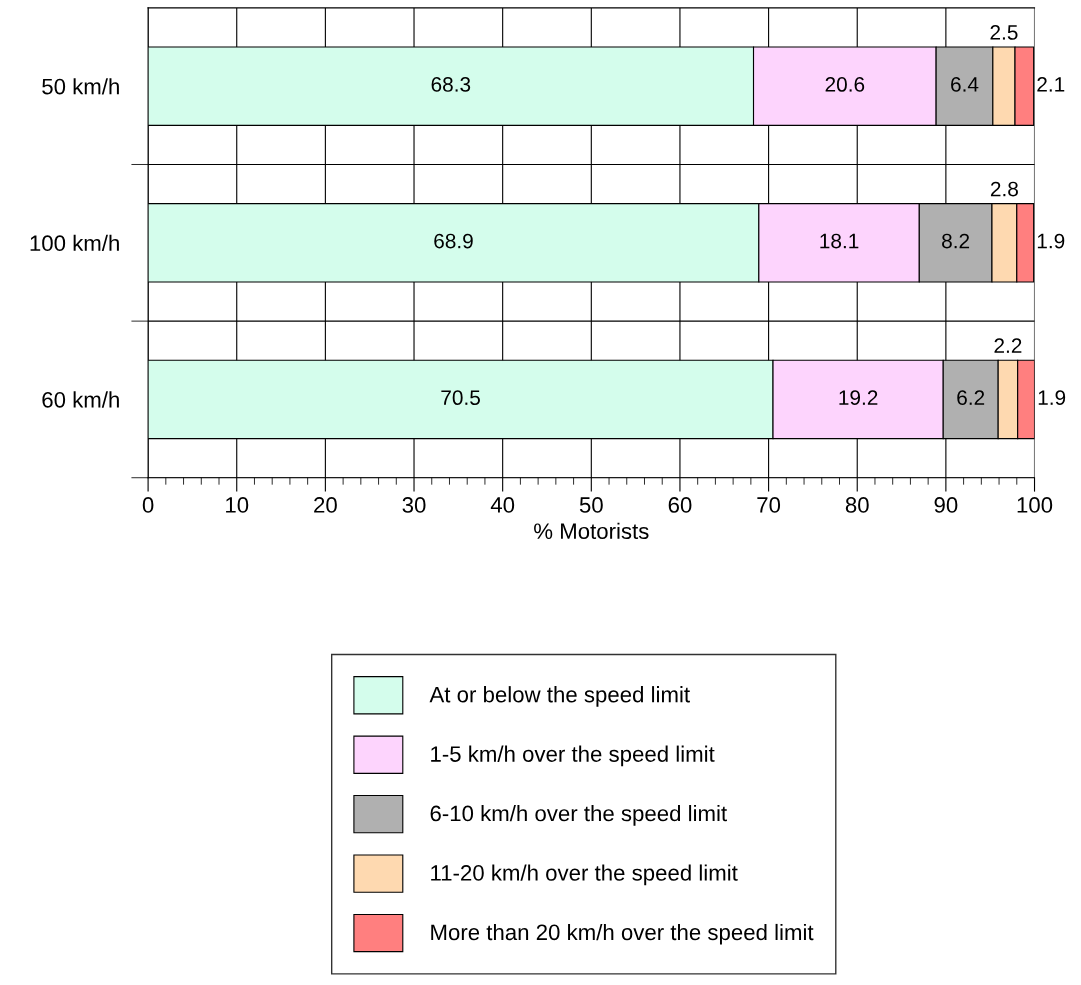 The width and height of the screenshot is (1081, 985). Describe the element at coordinates (414, 505) in the screenshot. I see `x-tick-label: 30` at that location.